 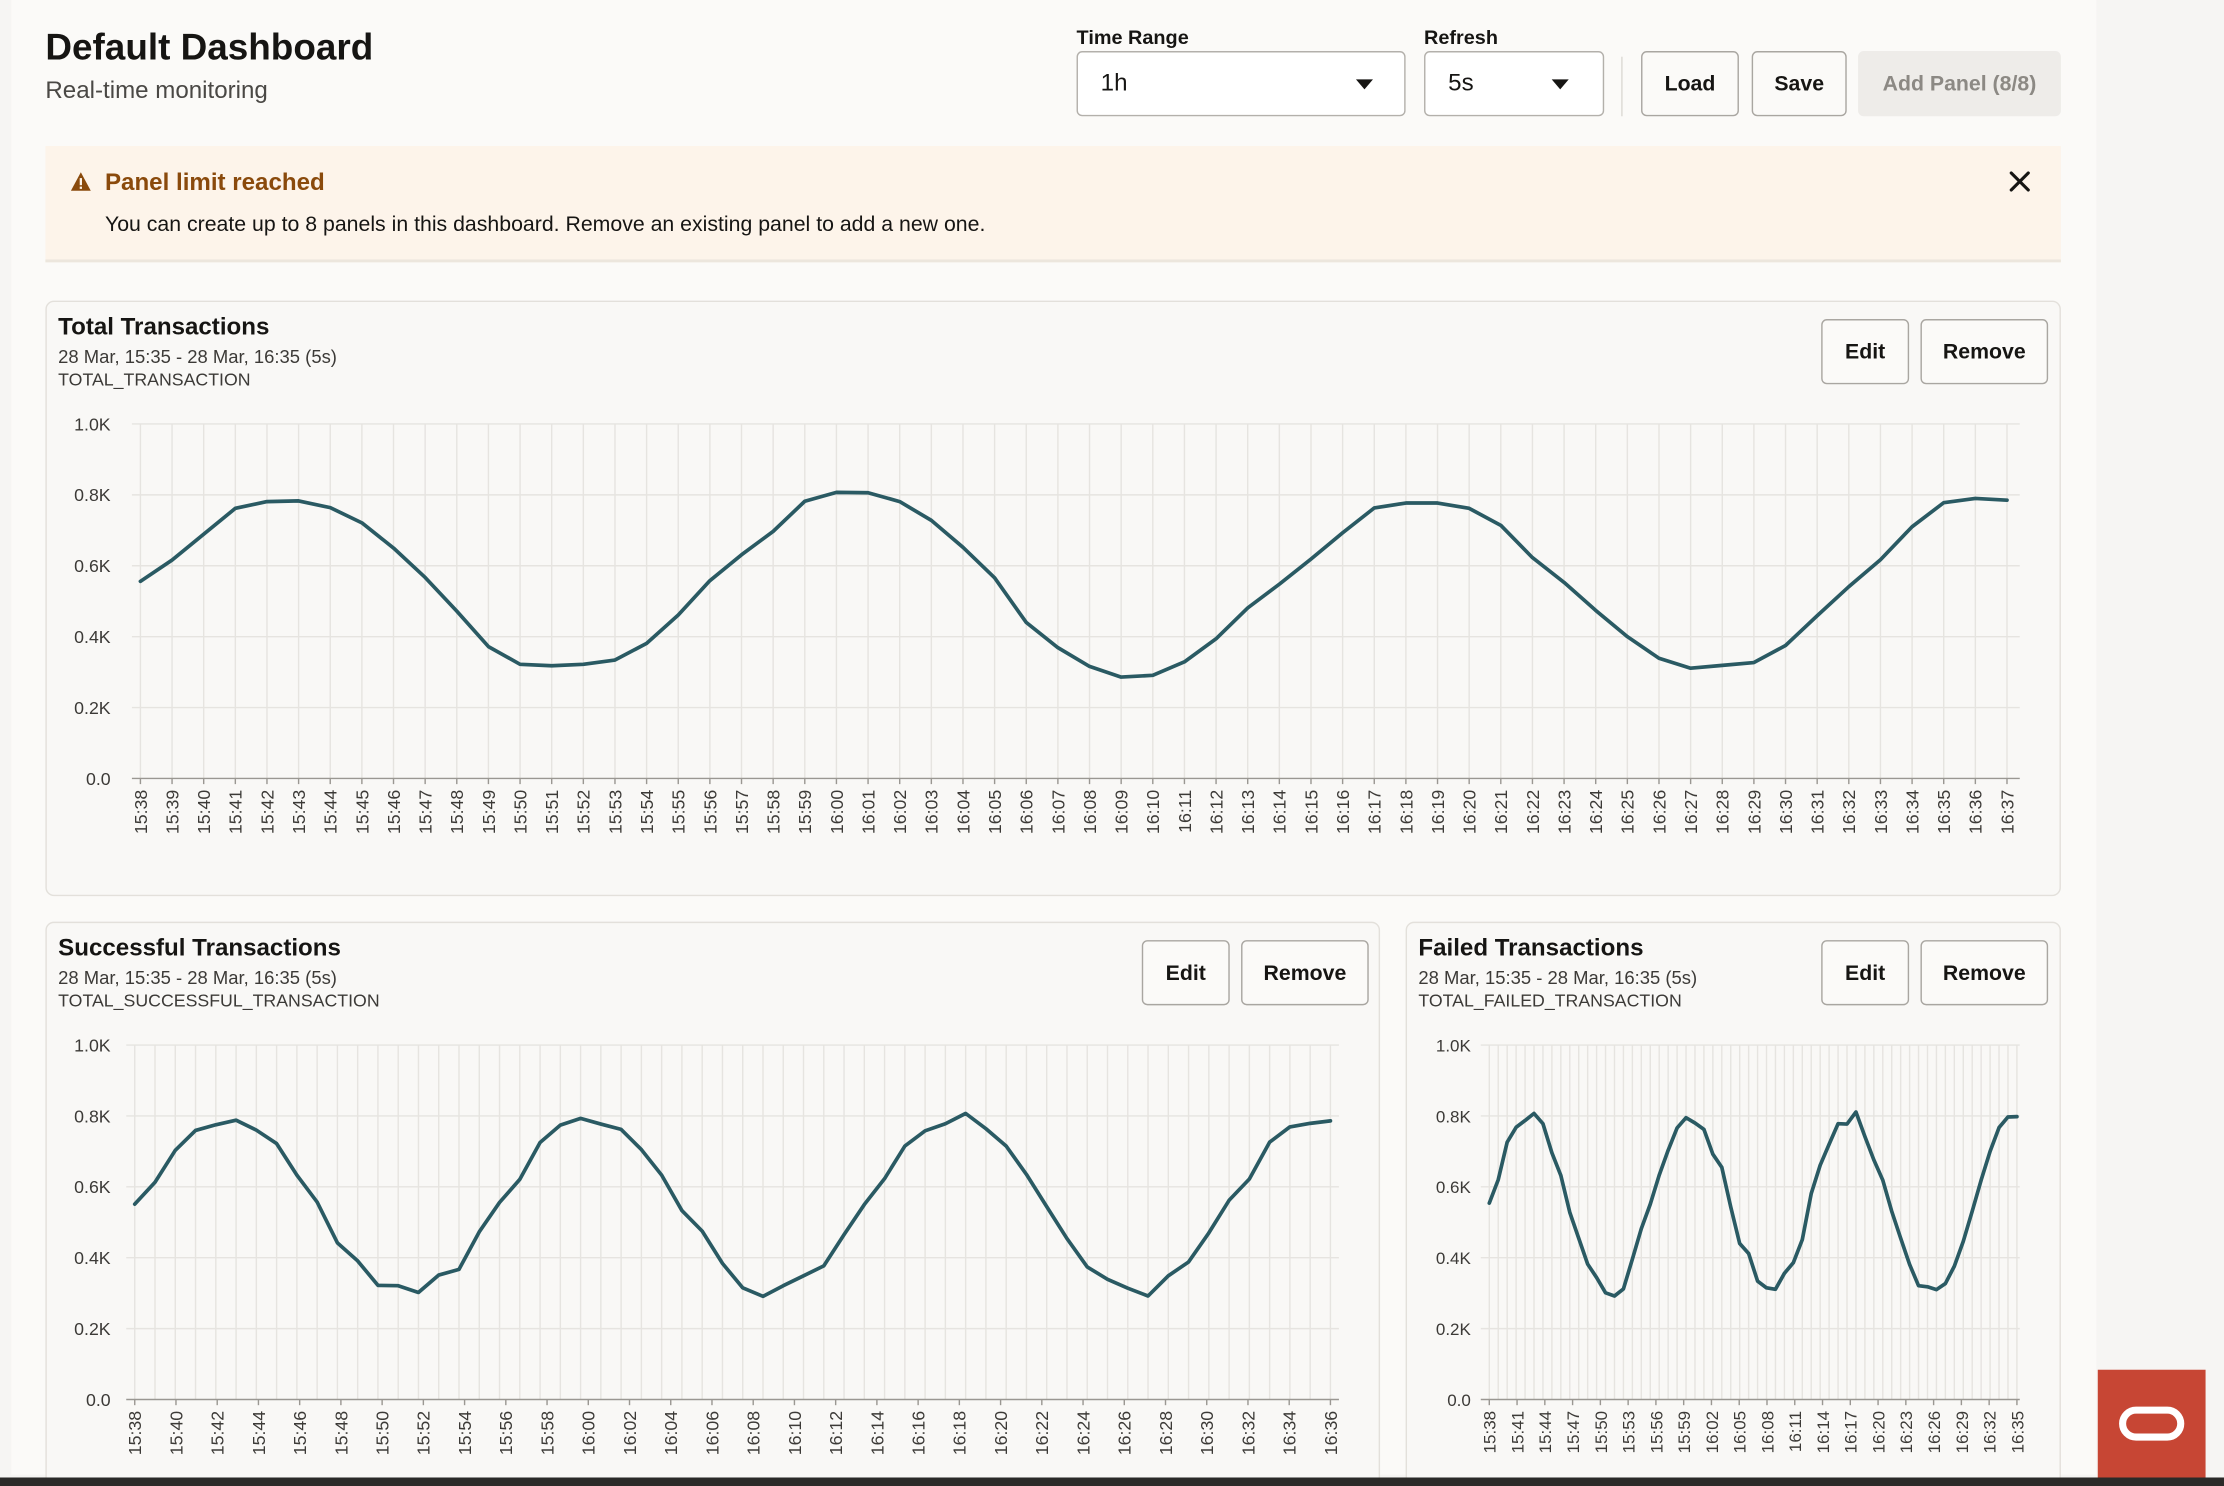 What do you see at coordinates (2019, 181) in the screenshot?
I see `close-icon` at bounding box center [2019, 181].